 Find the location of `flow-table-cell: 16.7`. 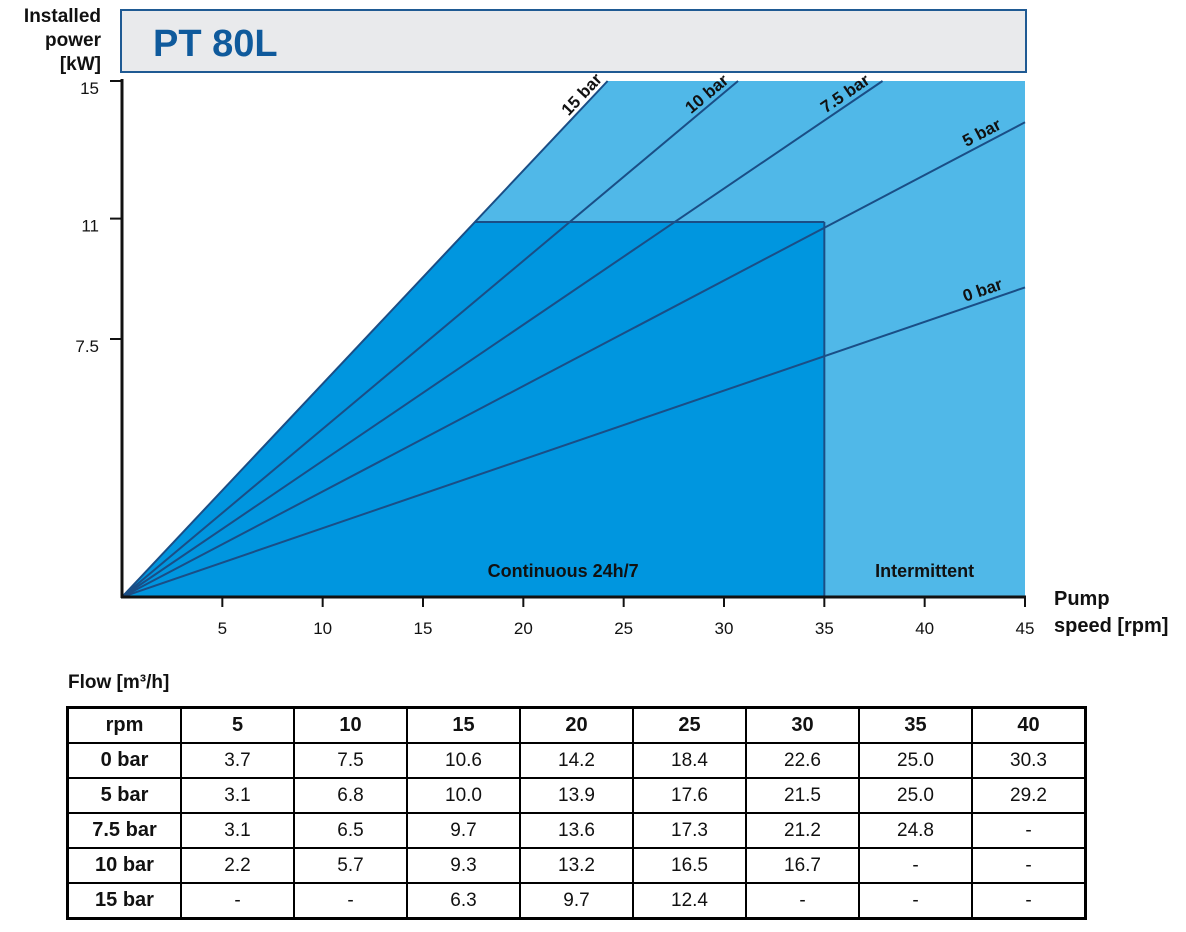

flow-table-cell: 16.7 is located at coordinates (802, 865).